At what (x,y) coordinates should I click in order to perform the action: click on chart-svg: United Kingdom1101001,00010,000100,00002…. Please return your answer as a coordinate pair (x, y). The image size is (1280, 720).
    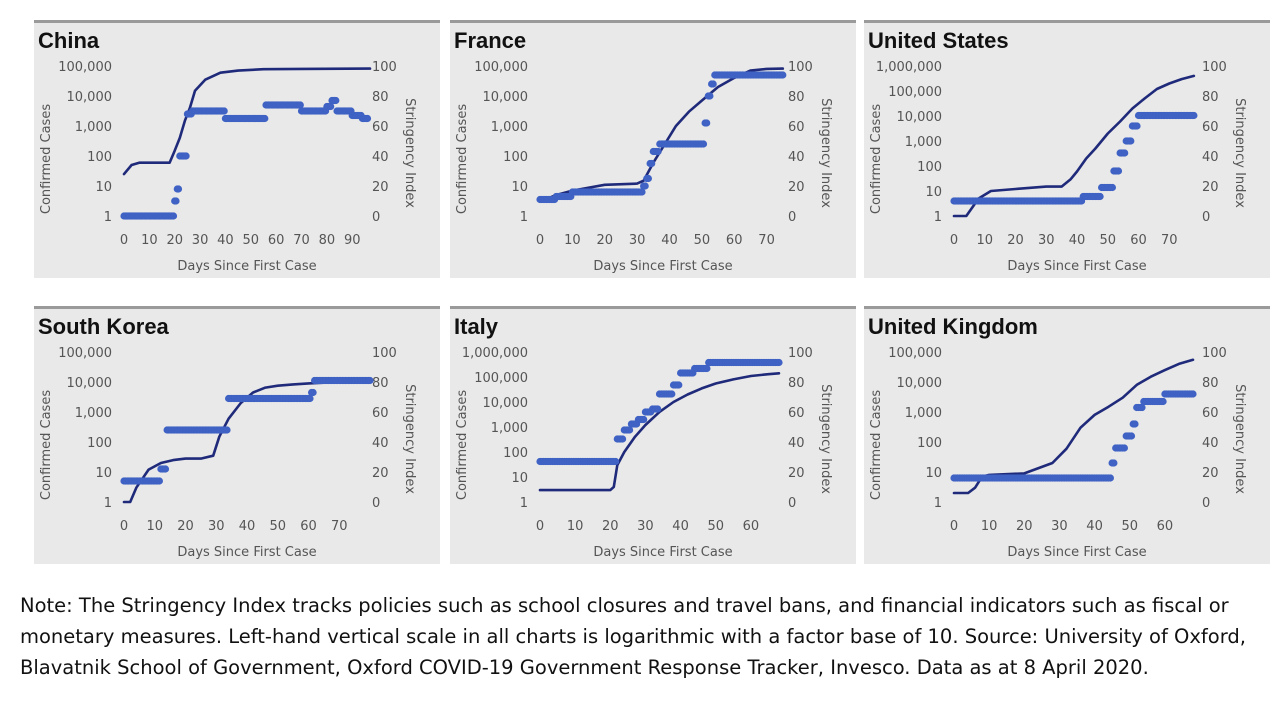
    Looking at the image, I should click on (1067, 435).